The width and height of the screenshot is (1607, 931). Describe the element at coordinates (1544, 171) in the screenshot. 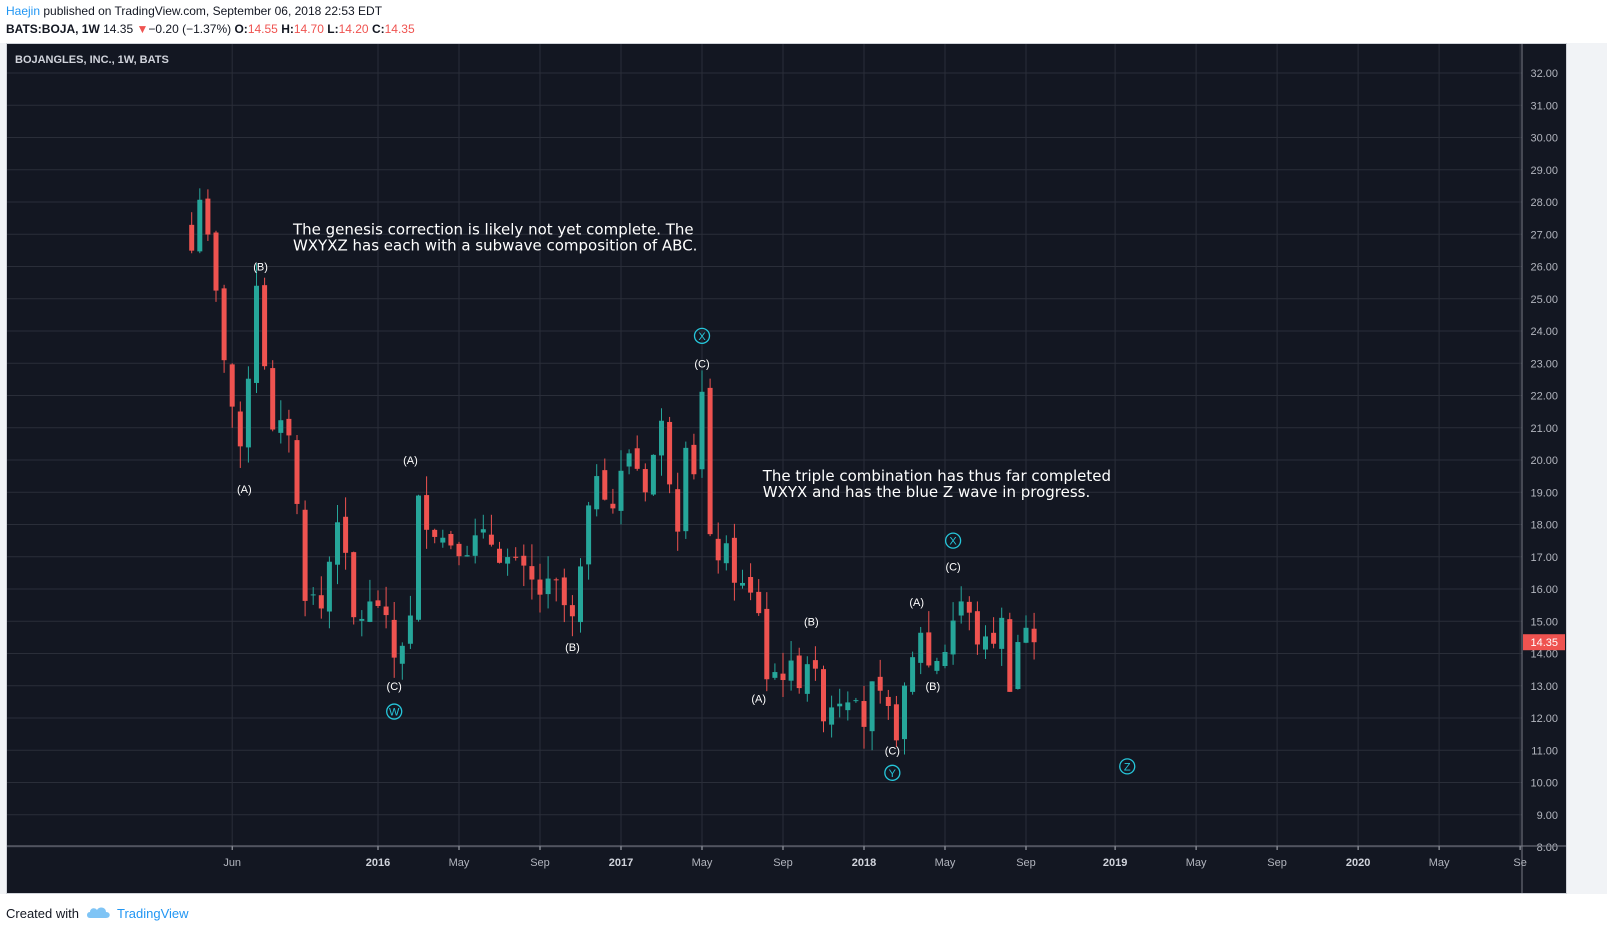

I see `price-tick-label: 29.00` at that location.